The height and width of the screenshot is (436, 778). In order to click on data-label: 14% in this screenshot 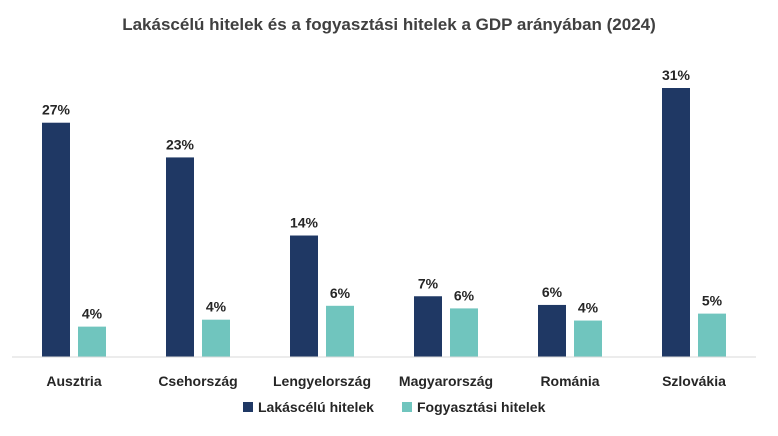, I will do `click(304, 223)`.